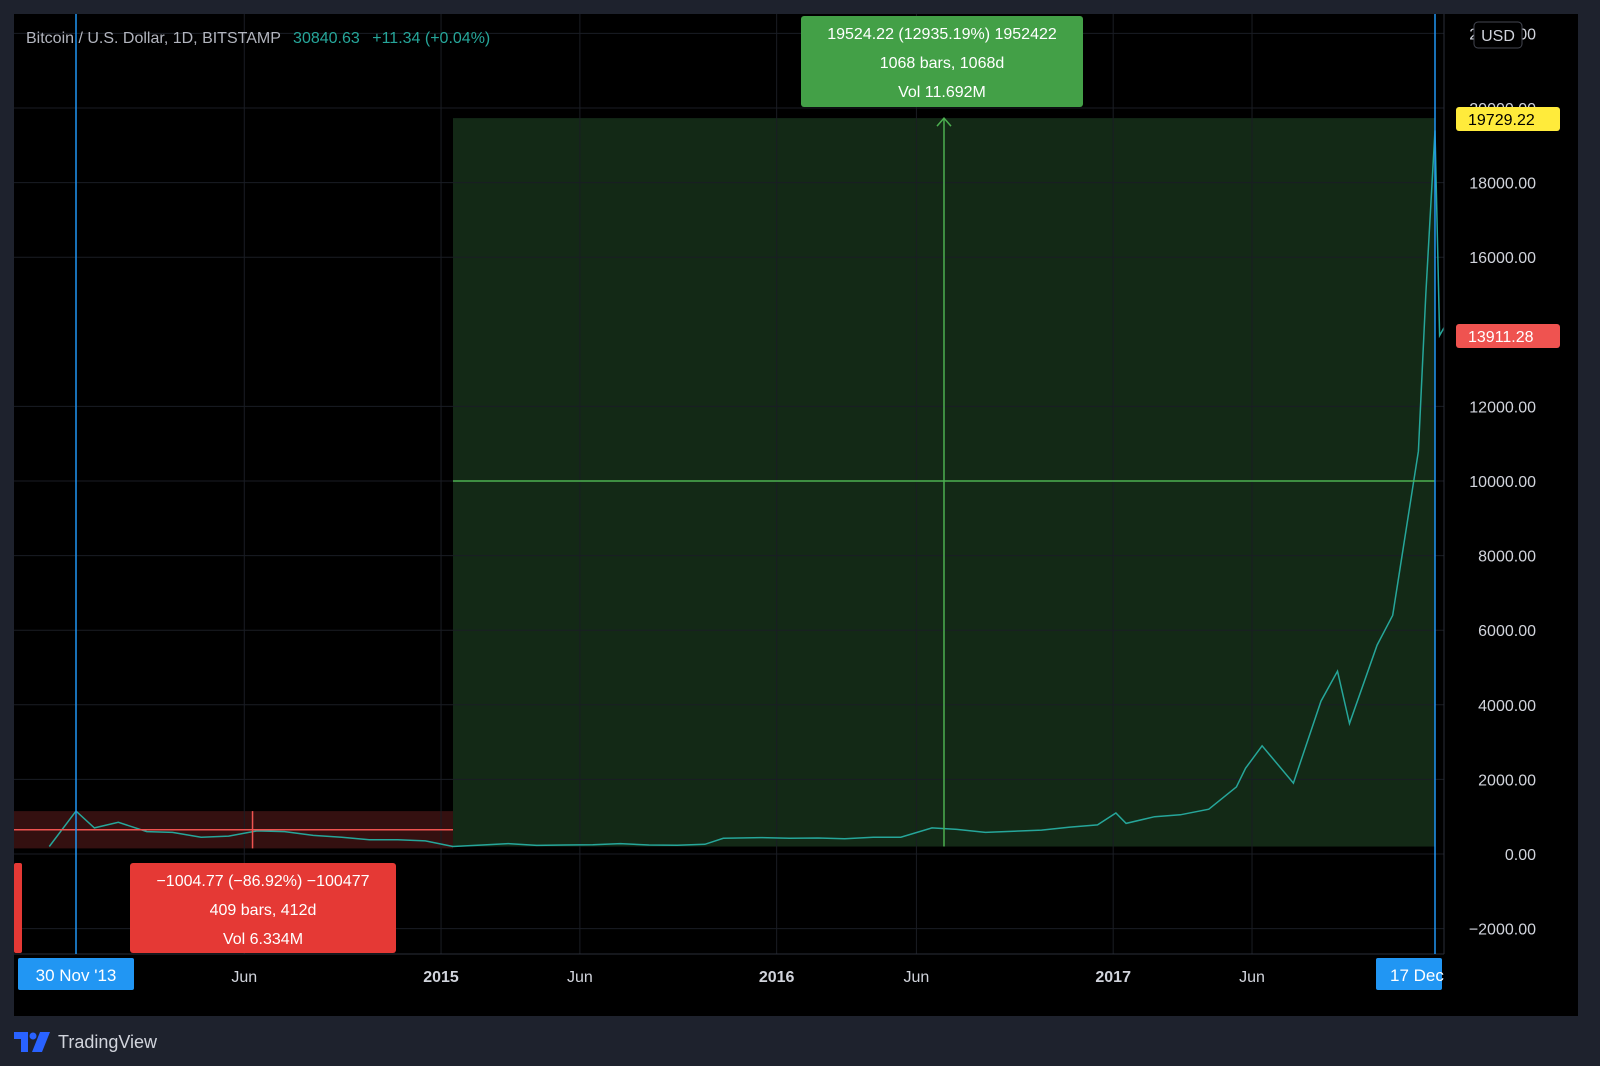  I want to click on price-tick-label: 0.00, so click(1520, 855).